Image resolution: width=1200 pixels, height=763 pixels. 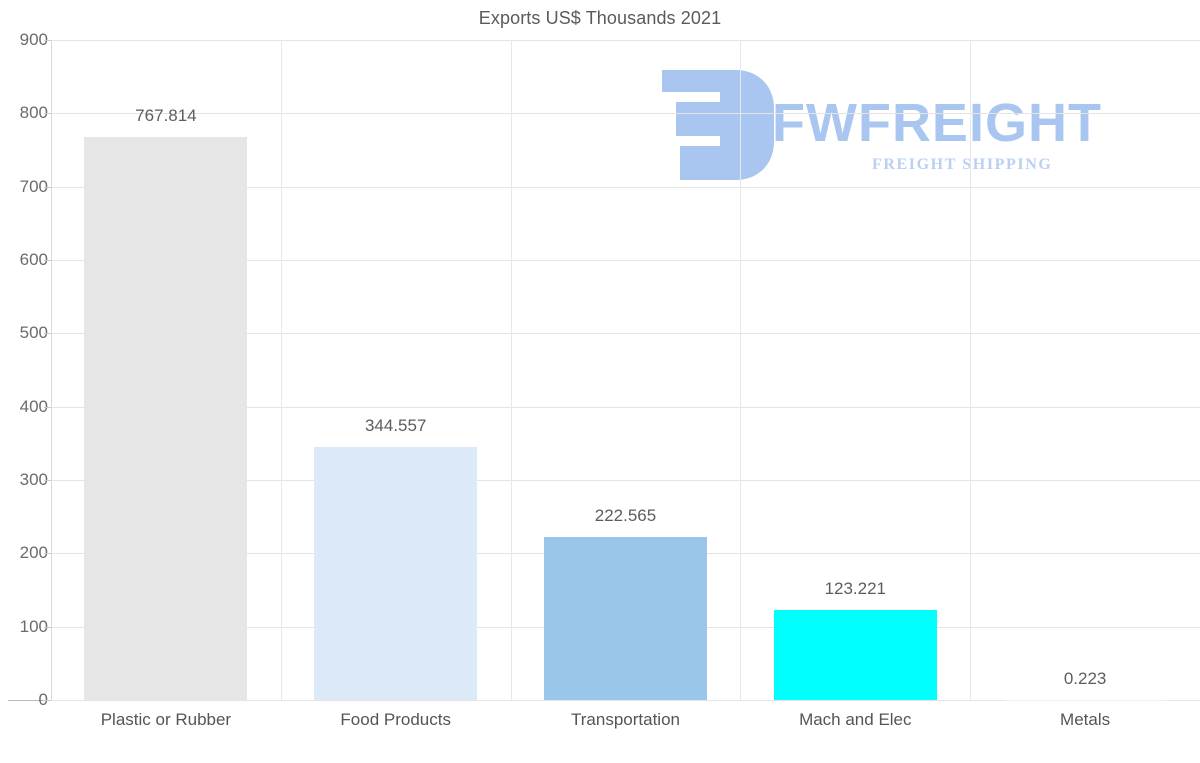 What do you see at coordinates (51, 370) in the screenshot?
I see `y-axis-line` at bounding box center [51, 370].